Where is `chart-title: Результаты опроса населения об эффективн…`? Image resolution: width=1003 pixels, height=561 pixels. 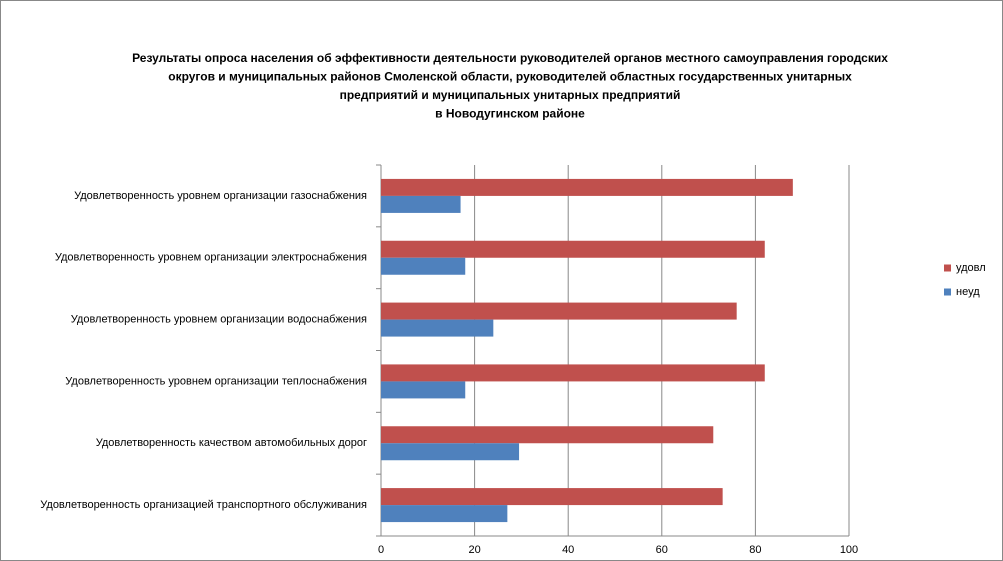
chart-title: Результаты опроса населения об эффективн… is located at coordinates (510, 58).